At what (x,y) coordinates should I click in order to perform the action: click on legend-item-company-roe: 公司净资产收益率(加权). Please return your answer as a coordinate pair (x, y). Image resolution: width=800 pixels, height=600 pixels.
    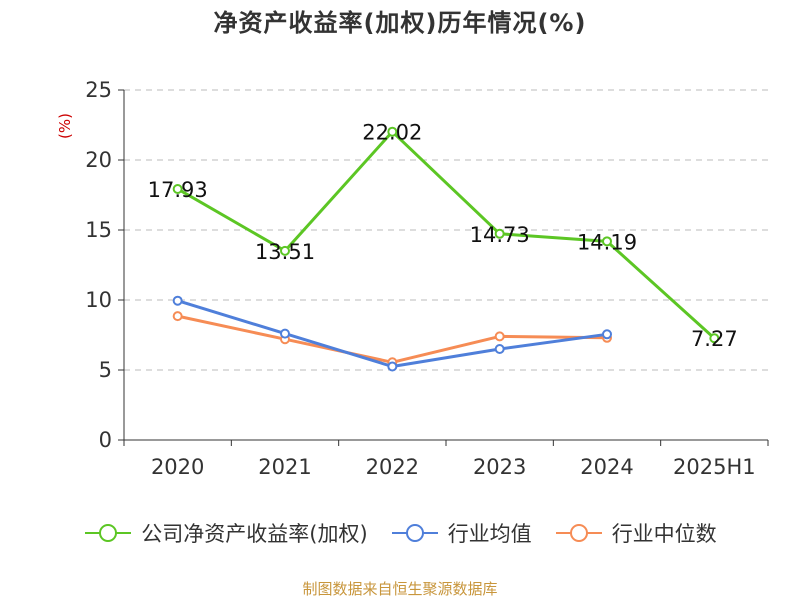
    Looking at the image, I should click on (225, 533).